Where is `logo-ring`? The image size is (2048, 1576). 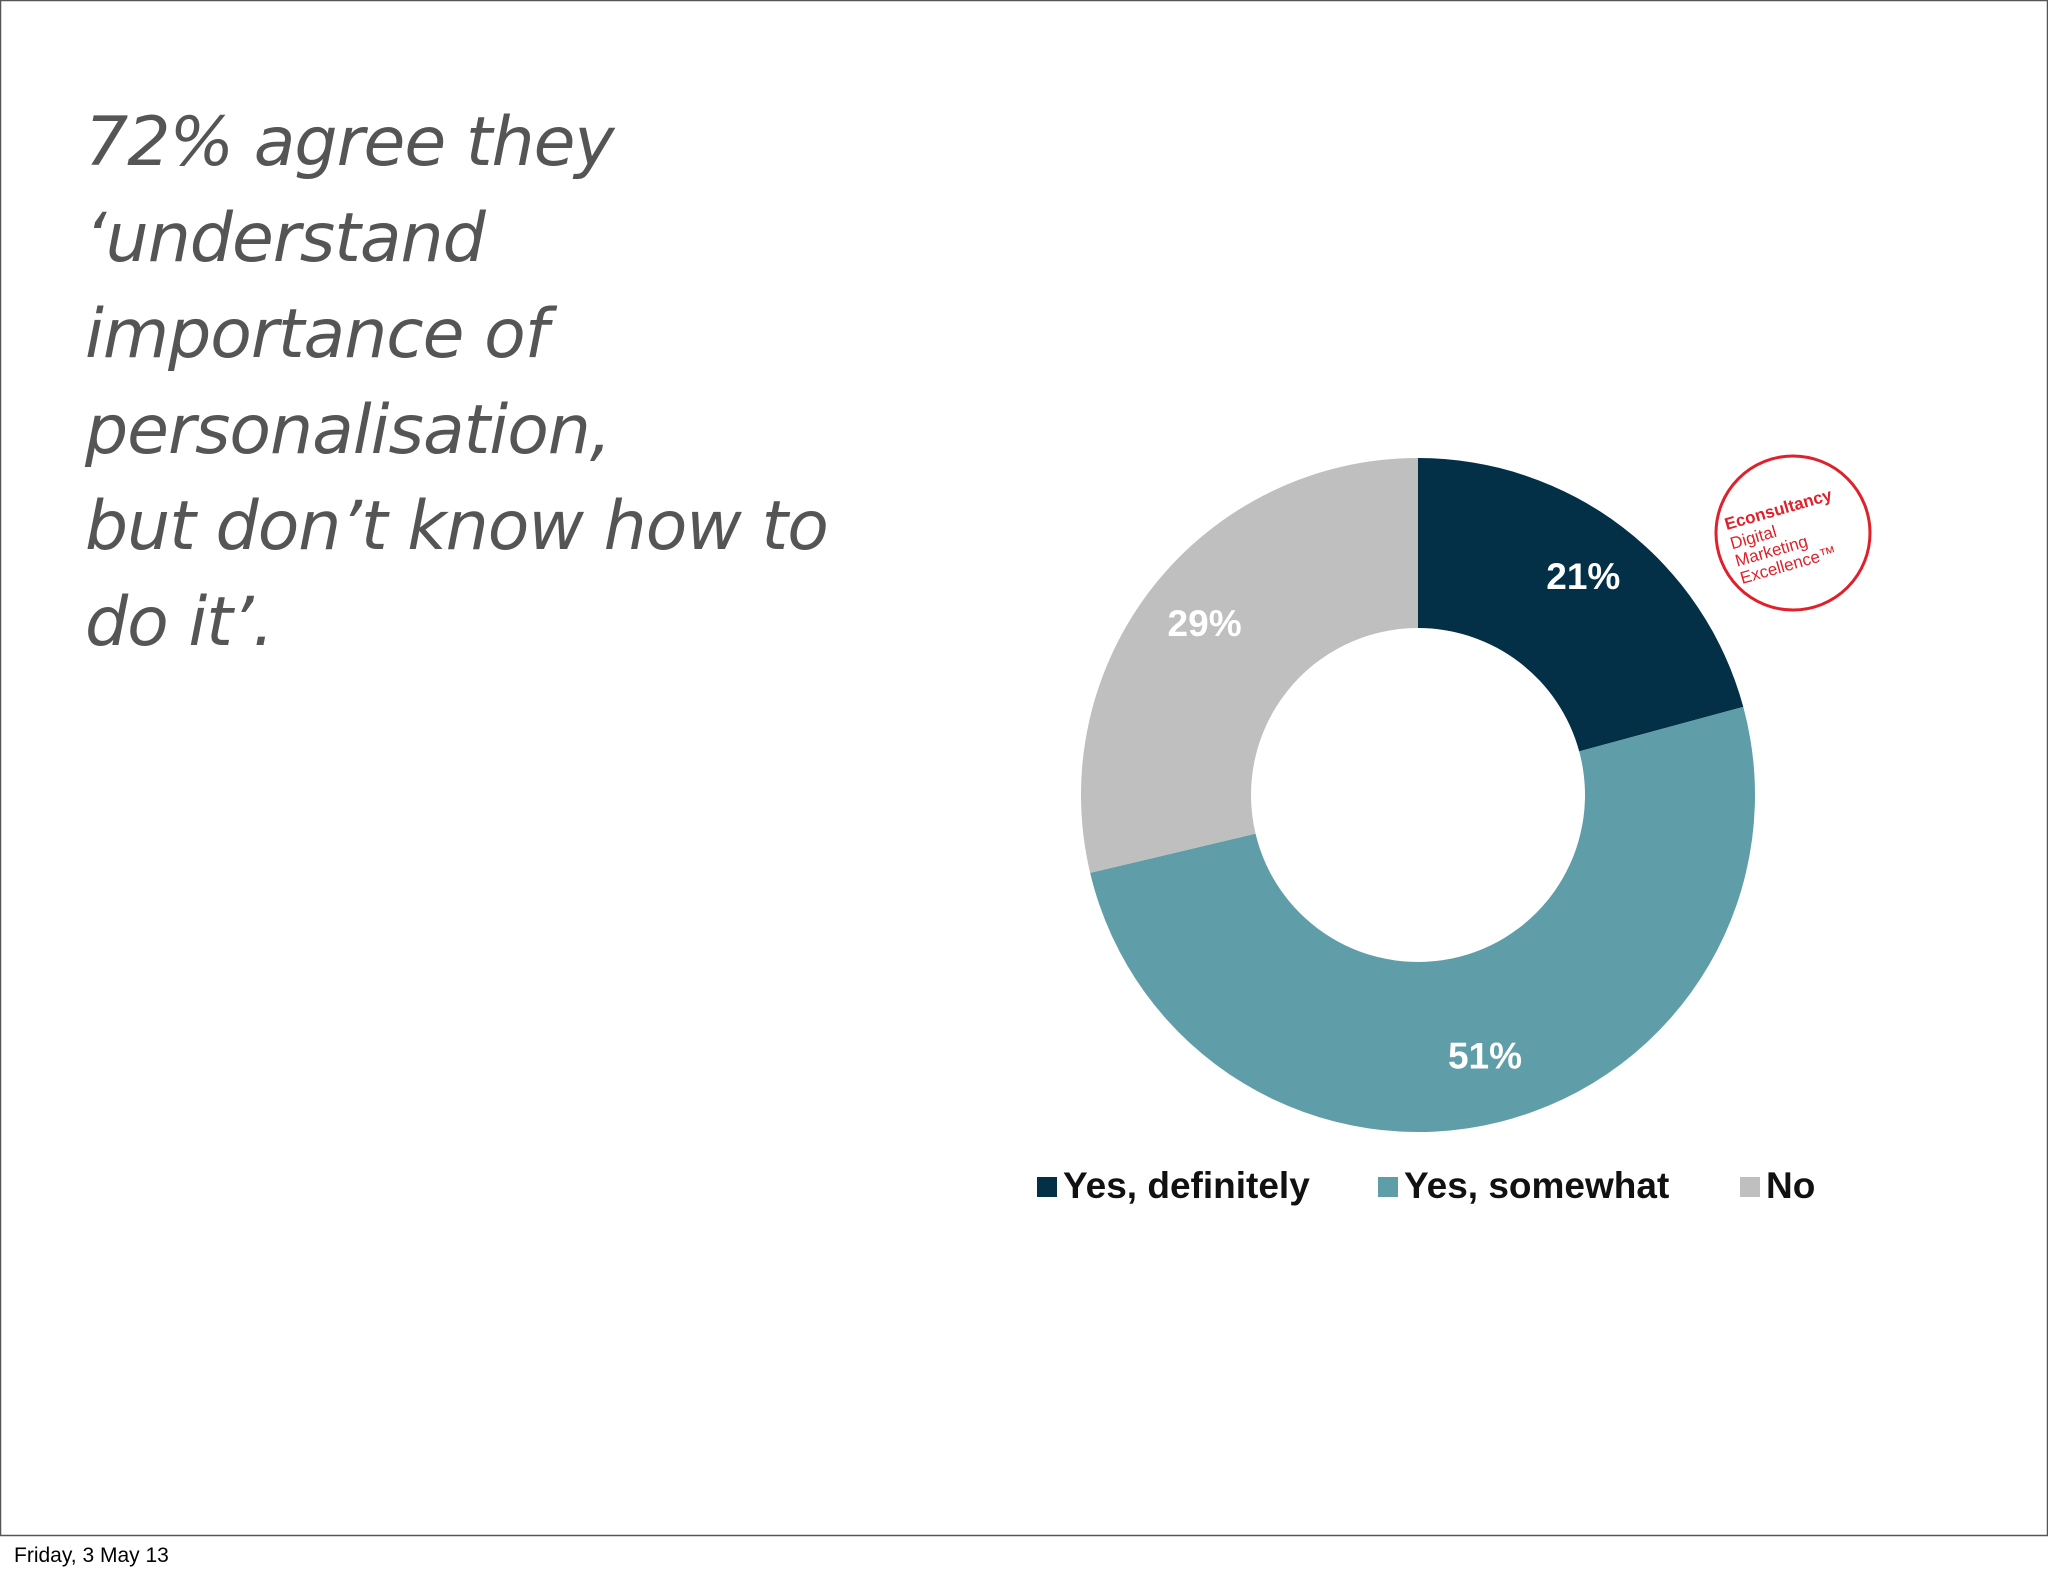 logo-ring is located at coordinates (1793, 533).